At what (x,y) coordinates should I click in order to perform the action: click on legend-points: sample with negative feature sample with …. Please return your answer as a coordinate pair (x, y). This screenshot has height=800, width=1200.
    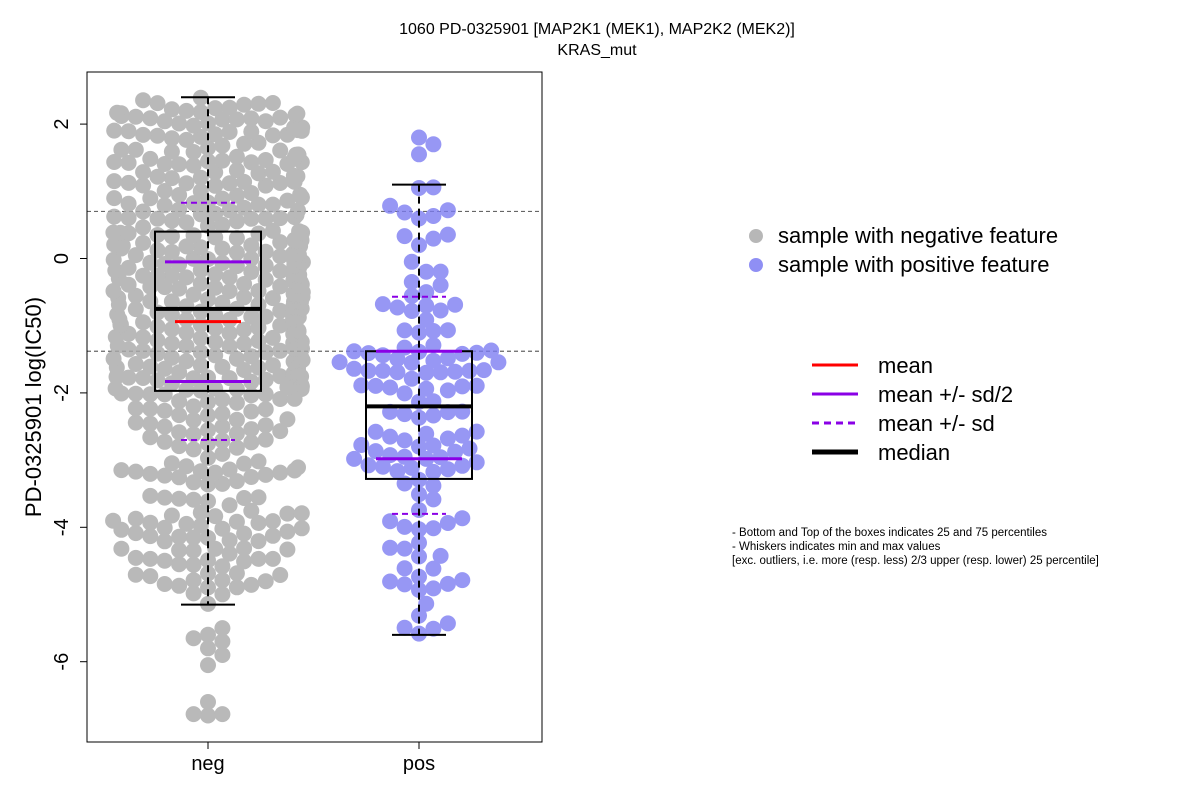
    Looking at the image, I should click on (903, 250).